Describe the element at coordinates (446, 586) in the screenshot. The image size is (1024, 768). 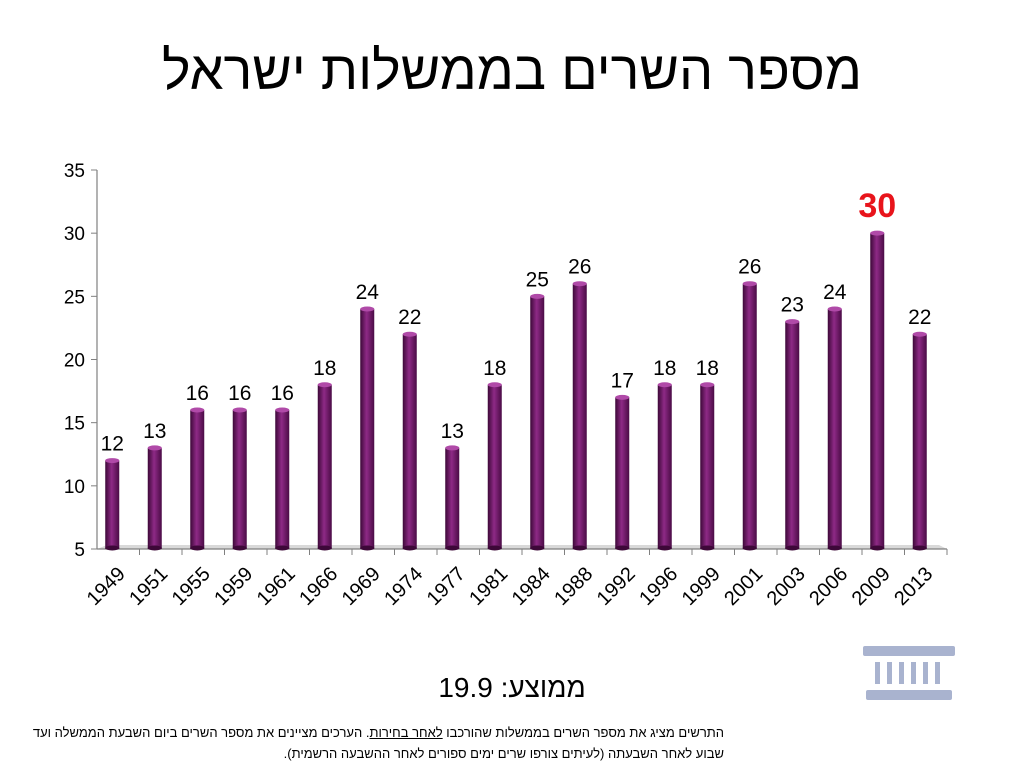
I see `x-category-label: 1977` at that location.